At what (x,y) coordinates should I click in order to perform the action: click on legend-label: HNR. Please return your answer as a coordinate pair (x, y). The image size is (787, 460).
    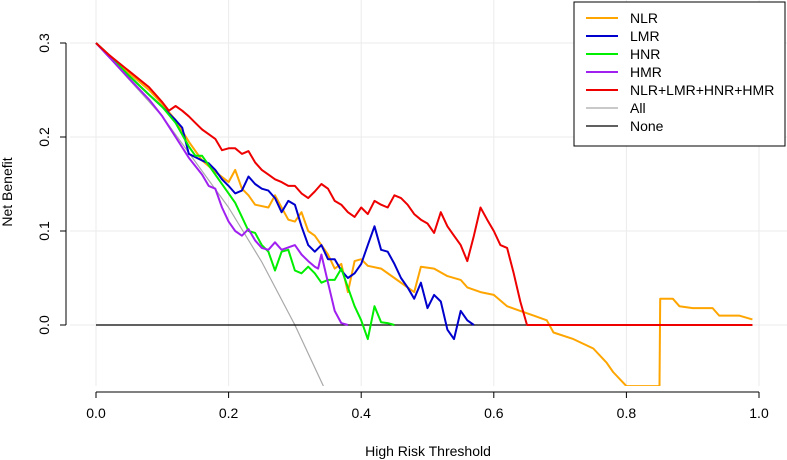
    Looking at the image, I should click on (645, 54).